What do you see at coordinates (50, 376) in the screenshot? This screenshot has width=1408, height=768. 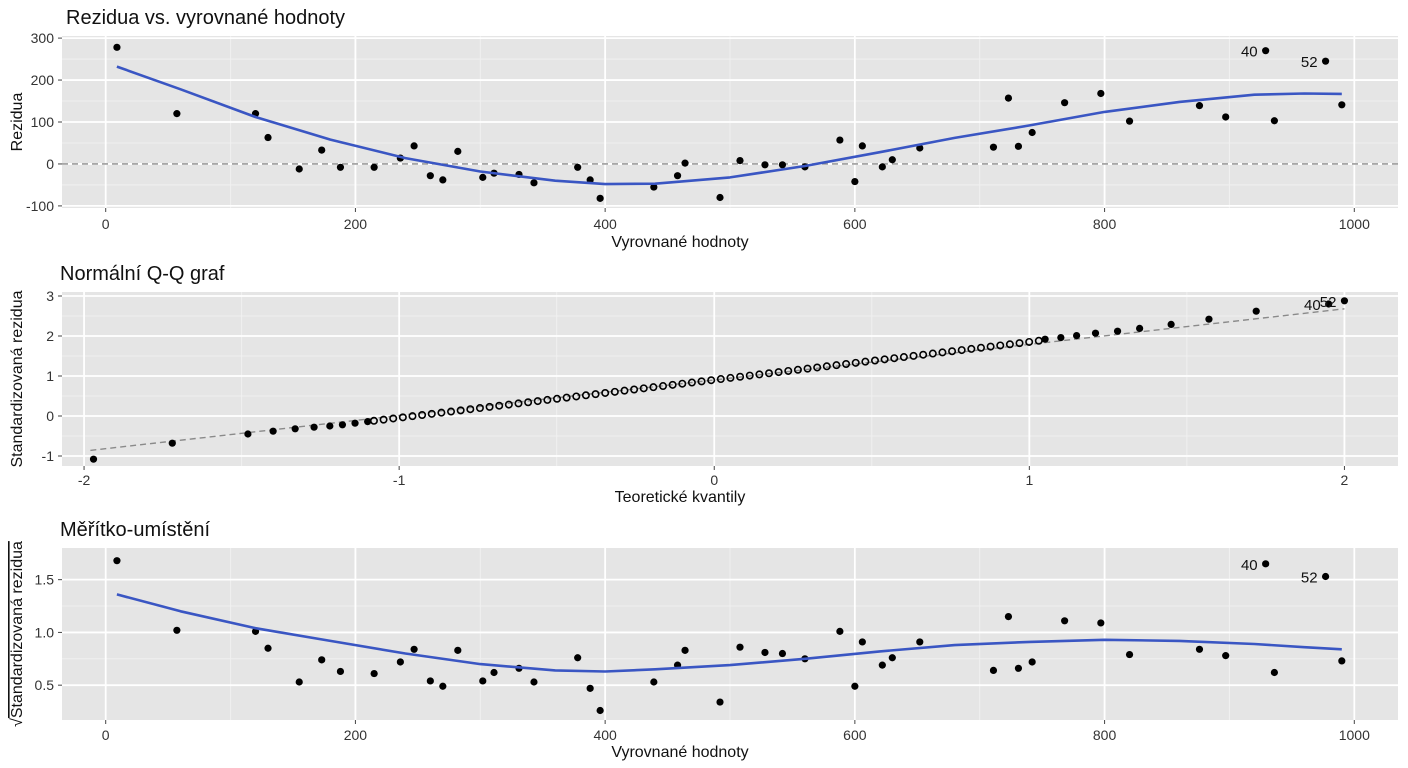 I see `y-tick-label: 1` at bounding box center [50, 376].